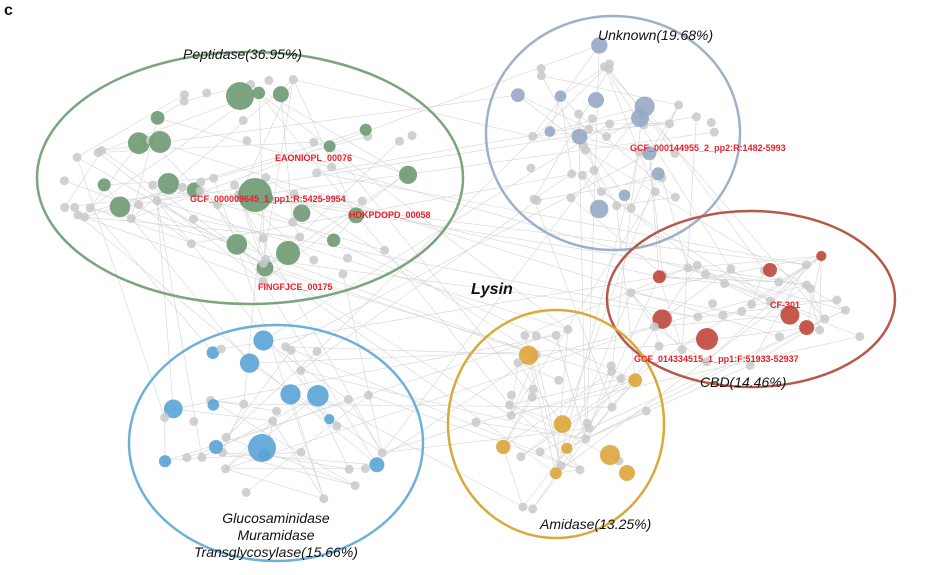  Describe the element at coordinates (708, 148) in the screenshot. I see `highlight-label-gcf-000144955: GCF_000144955_2_pp2:R:1482-5993` at that location.